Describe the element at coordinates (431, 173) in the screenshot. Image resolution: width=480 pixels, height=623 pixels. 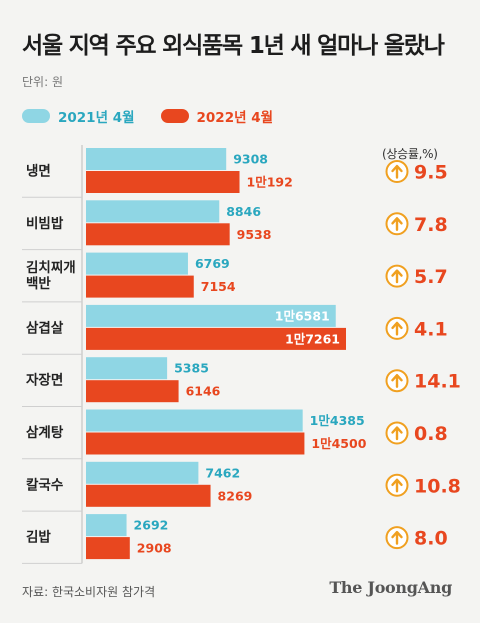
I see `rate-value: 9.5` at that location.